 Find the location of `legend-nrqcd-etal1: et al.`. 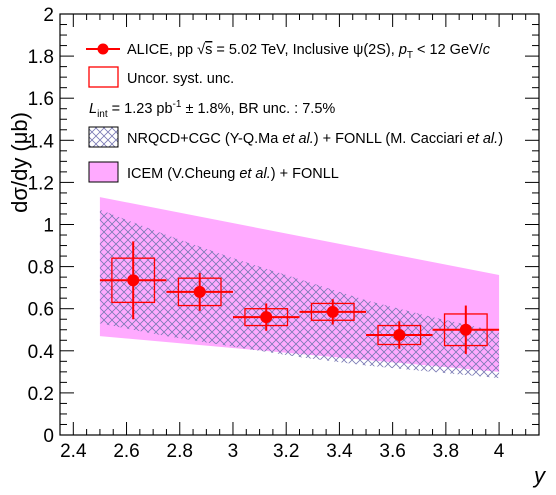

legend-nrqcd-etal1: et al. is located at coordinates (297, 139).